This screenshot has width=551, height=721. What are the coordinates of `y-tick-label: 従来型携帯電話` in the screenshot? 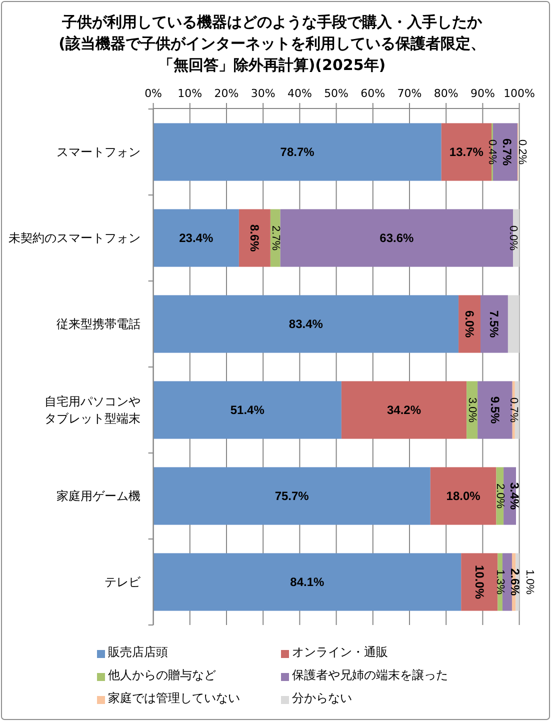 It's located at (98, 324).